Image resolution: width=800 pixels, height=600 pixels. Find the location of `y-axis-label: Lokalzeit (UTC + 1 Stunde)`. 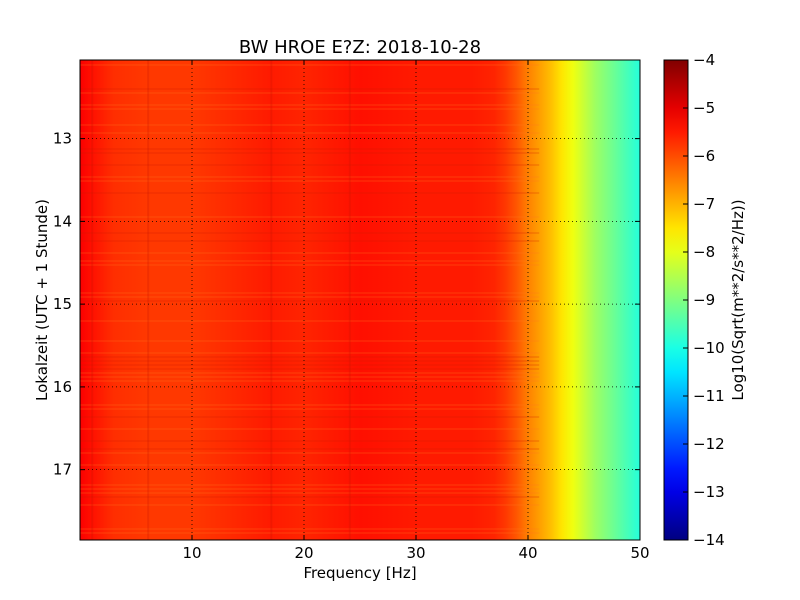

y-axis-label: Lokalzeit (UTC + 1 Stunde) is located at coordinates (42, 300).